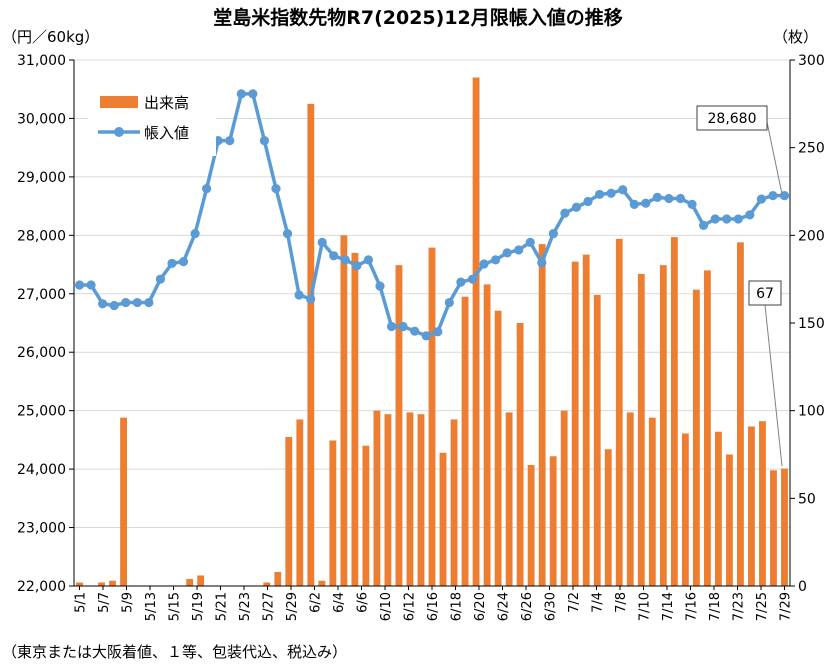 The height and width of the screenshot is (669, 835). I want to click on left-axis-tick-label: 31,000, so click(41, 61).